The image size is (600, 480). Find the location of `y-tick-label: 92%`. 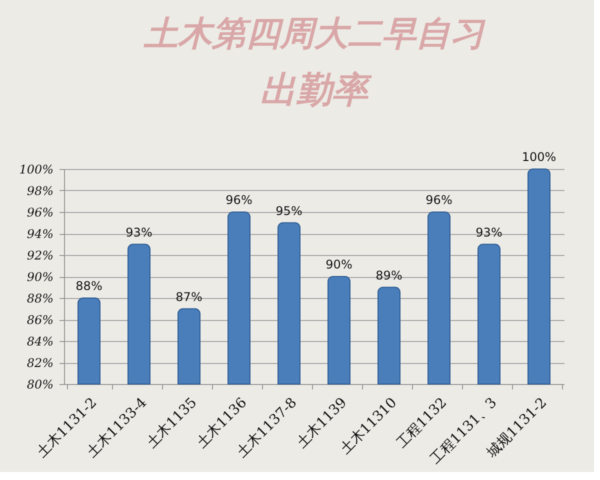

y-tick-label: 92% is located at coordinates (40, 255).